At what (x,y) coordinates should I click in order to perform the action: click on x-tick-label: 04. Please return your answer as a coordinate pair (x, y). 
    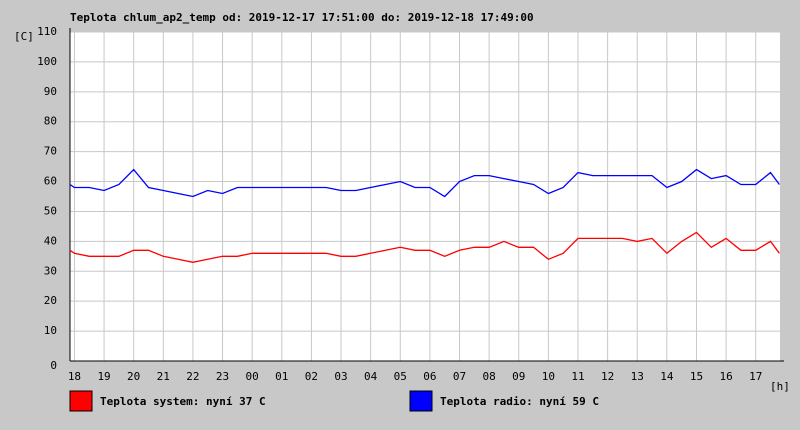
    Looking at the image, I should click on (371, 376).